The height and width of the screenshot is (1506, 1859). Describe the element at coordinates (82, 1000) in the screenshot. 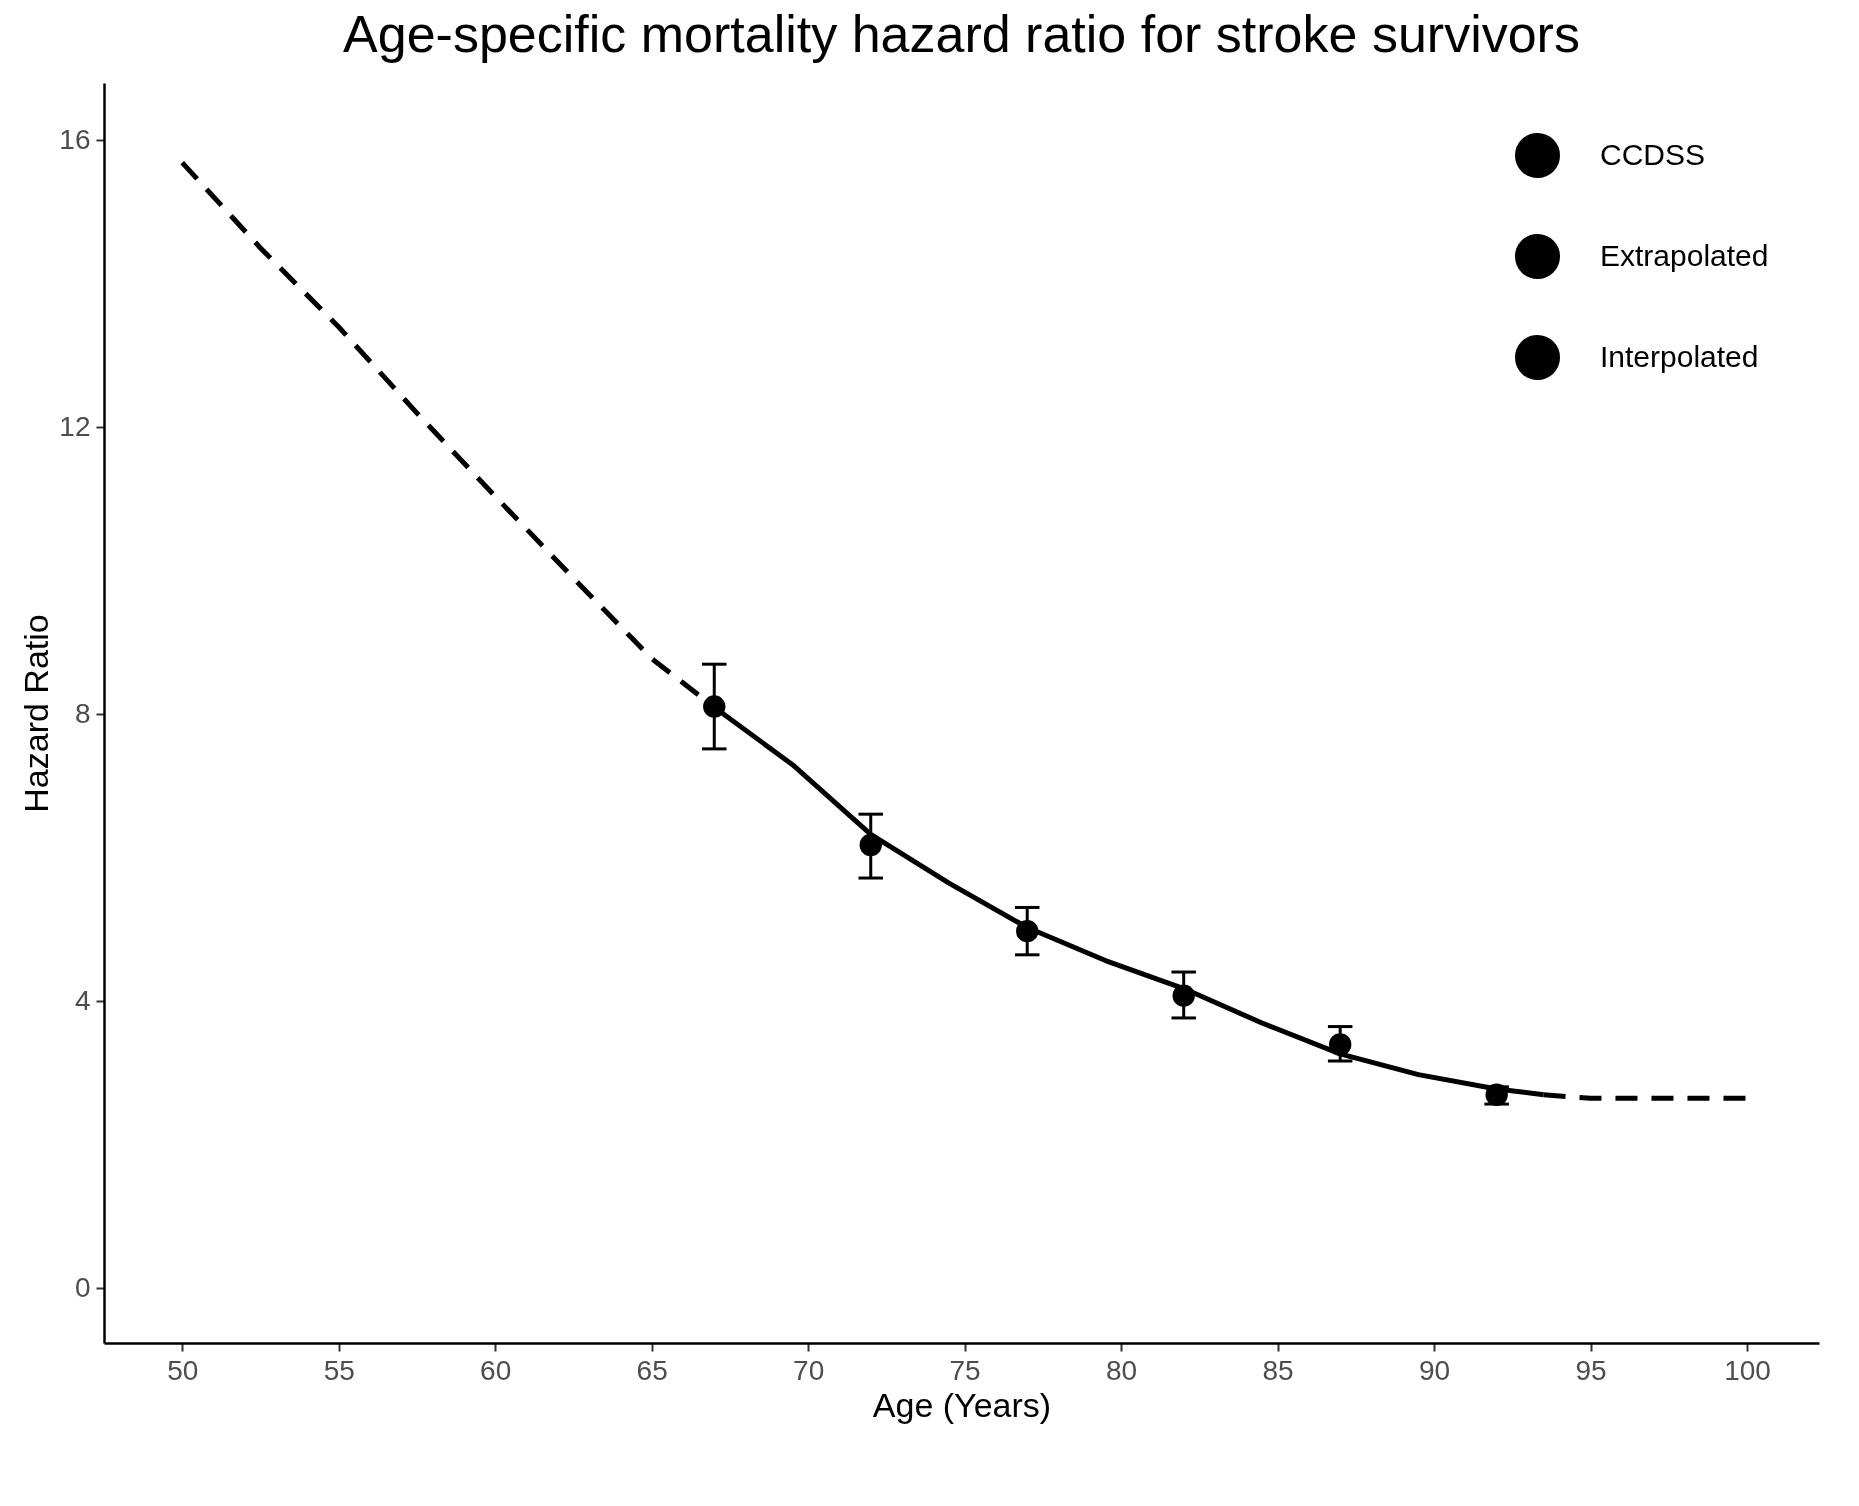

I see `y-tick-label: 4` at that location.